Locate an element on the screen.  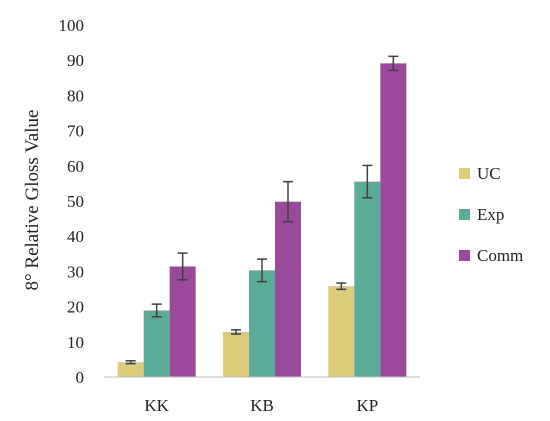
legend-swatch-uc is located at coordinates (464, 173).